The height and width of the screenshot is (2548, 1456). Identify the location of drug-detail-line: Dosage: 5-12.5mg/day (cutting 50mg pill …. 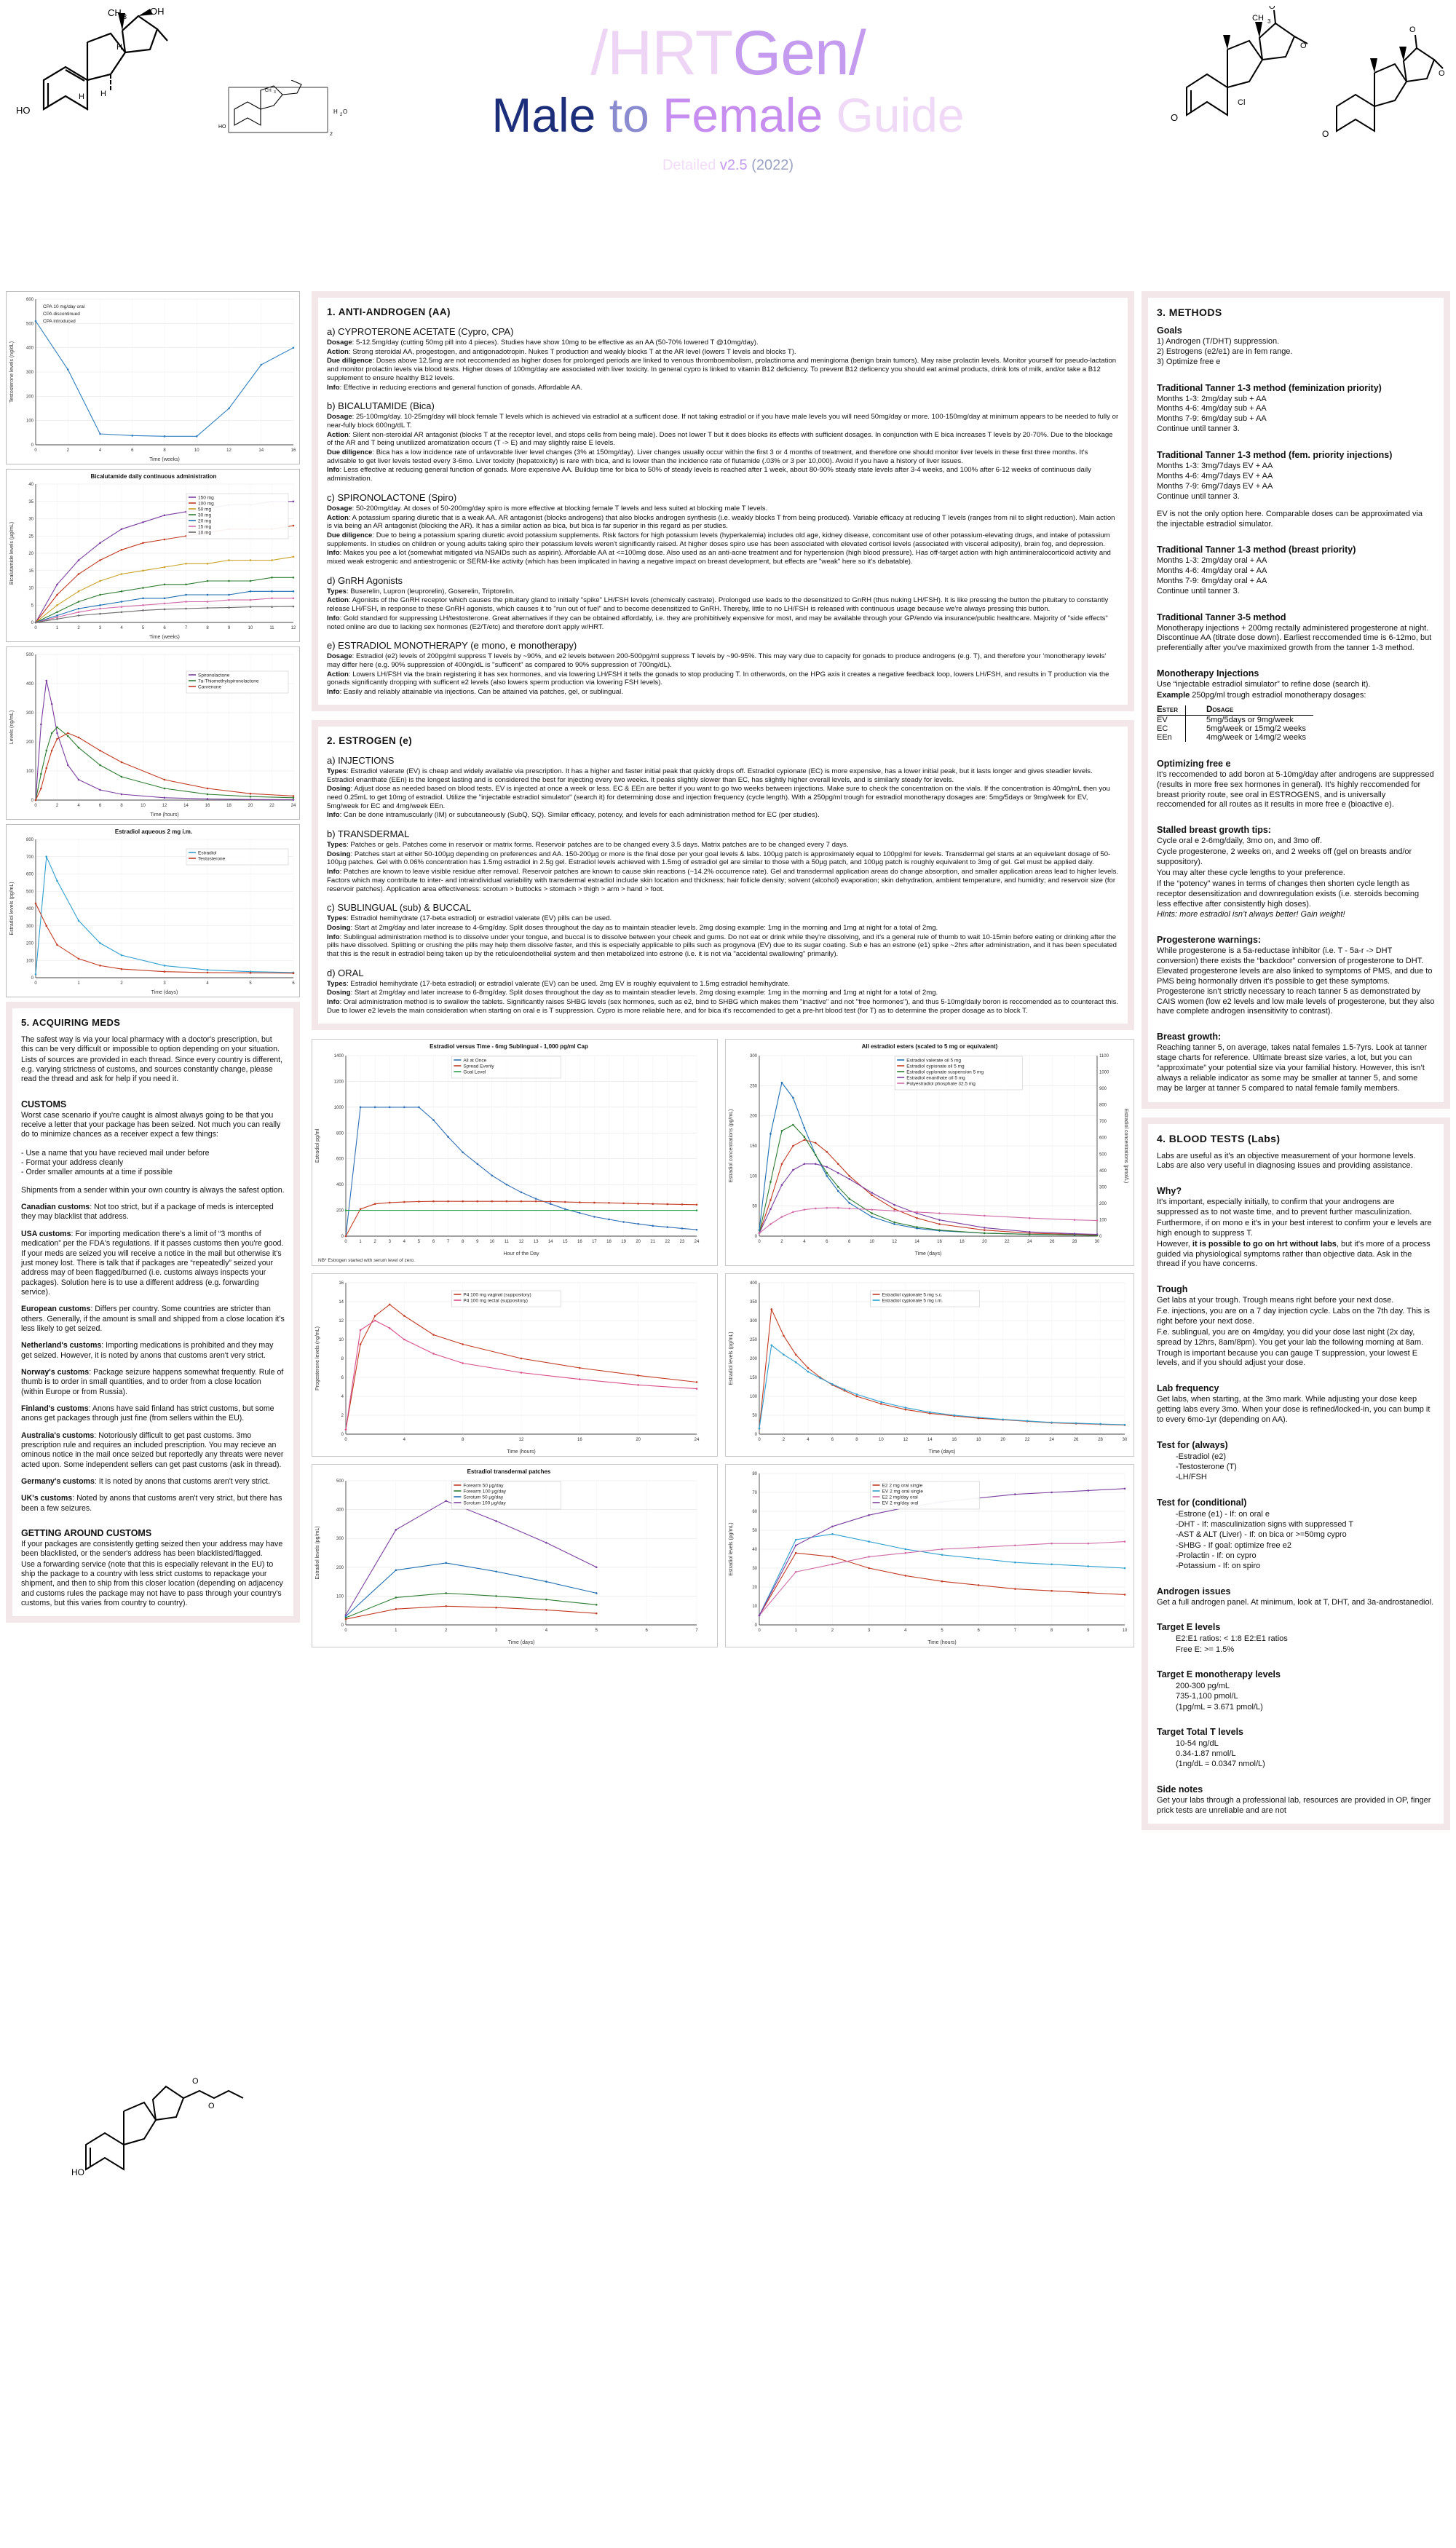
(723, 343).